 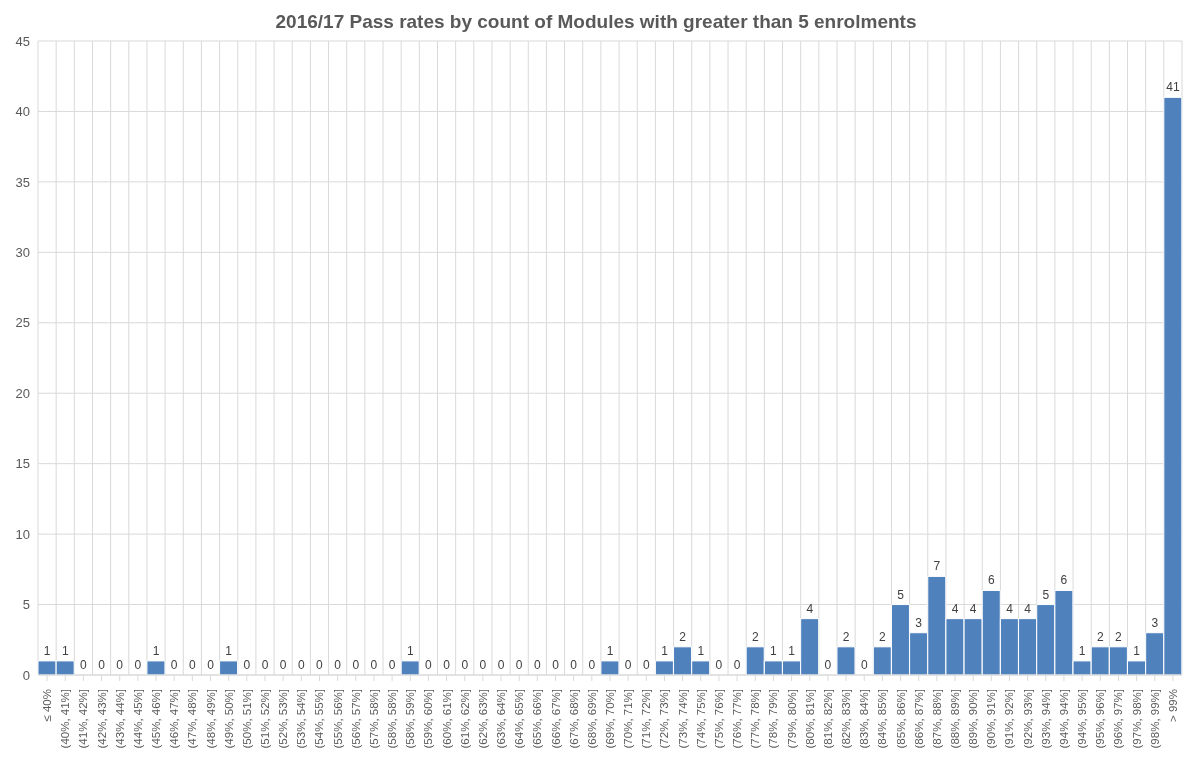 I want to click on x-tick-label: (57%, 58%], so click(x=373, y=719).